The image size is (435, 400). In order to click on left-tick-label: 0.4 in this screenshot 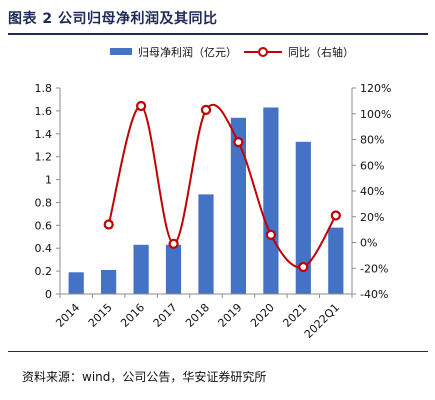, I will do `click(44, 248)`.